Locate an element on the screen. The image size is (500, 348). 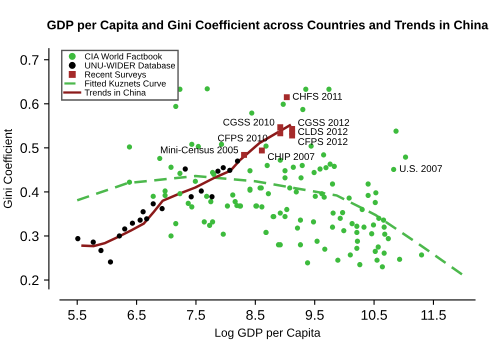
y-tick-label: 0.6 is located at coordinates (29, 104).